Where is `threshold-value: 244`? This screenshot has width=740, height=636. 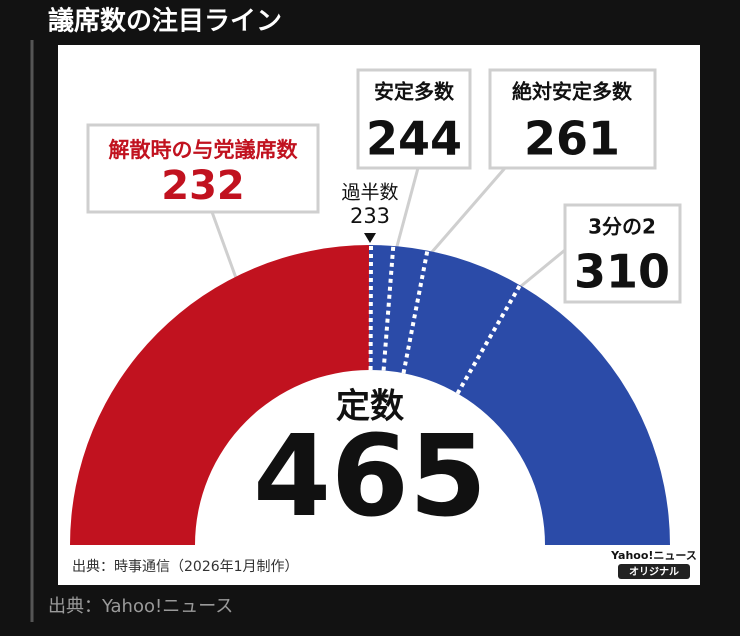 threshold-value: 244 is located at coordinates (414, 139).